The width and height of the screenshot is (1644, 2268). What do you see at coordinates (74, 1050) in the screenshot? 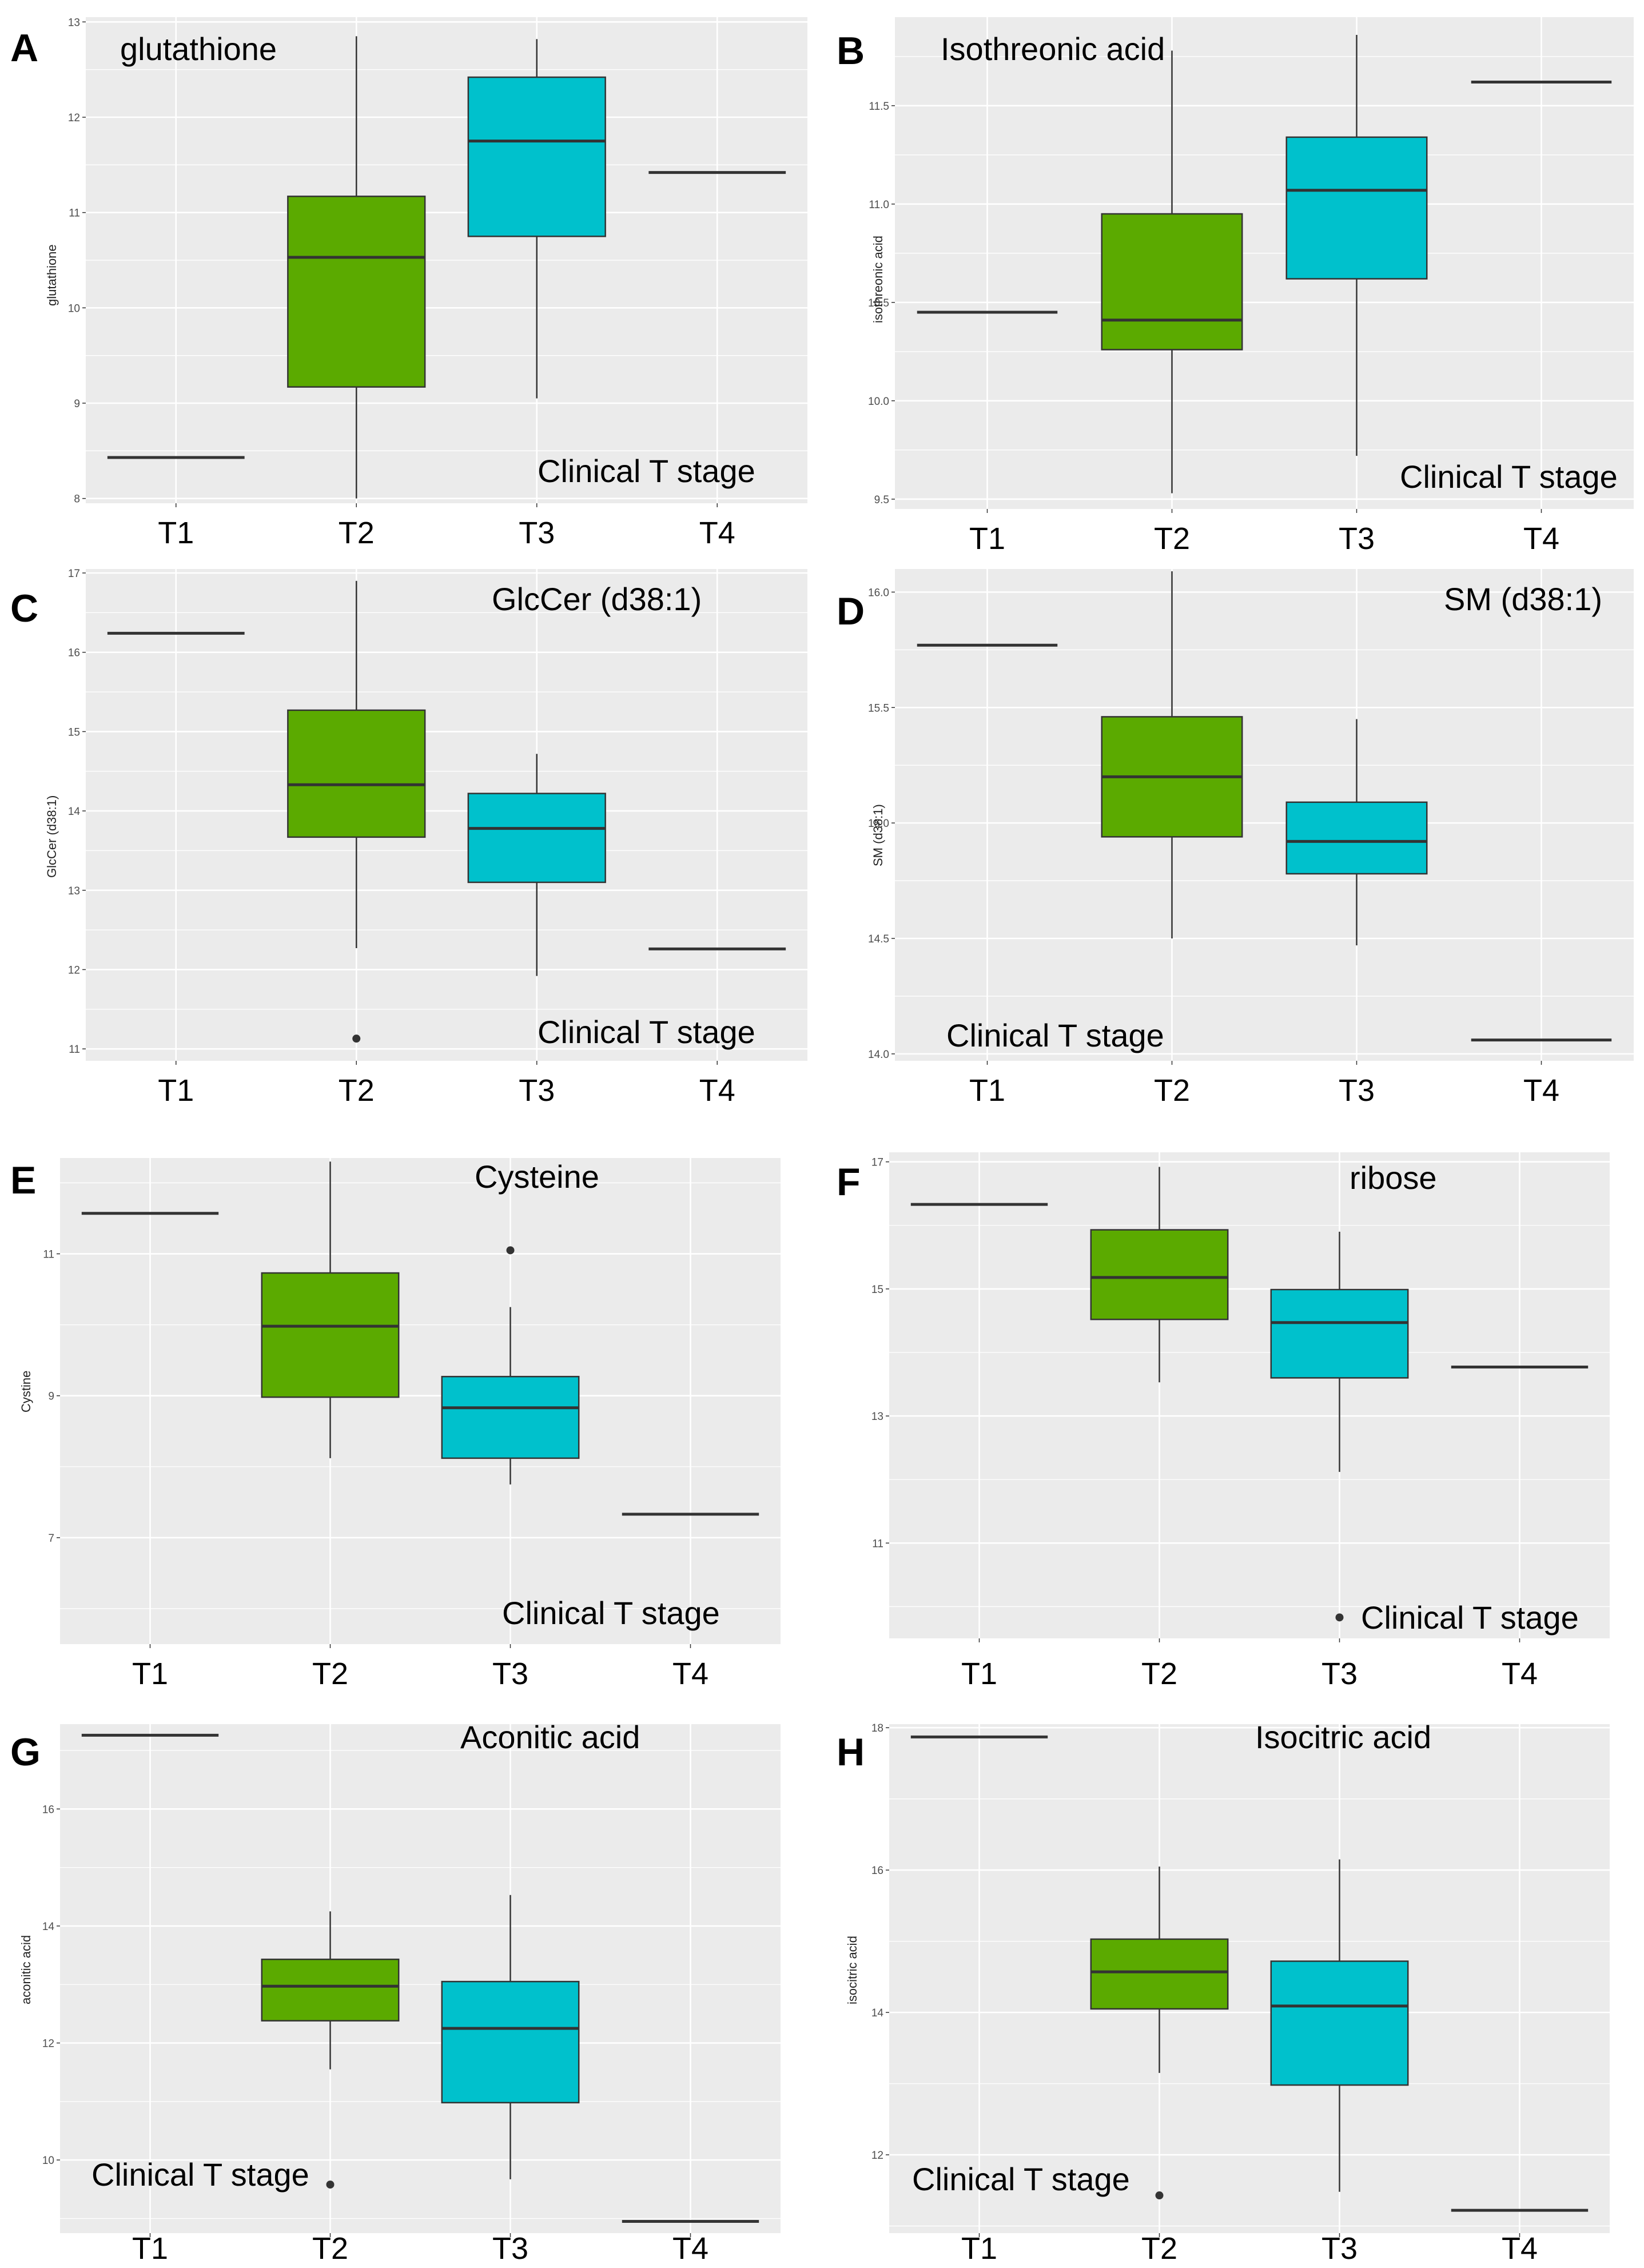
I see `ytick-label-c-0: 11` at bounding box center [74, 1050].